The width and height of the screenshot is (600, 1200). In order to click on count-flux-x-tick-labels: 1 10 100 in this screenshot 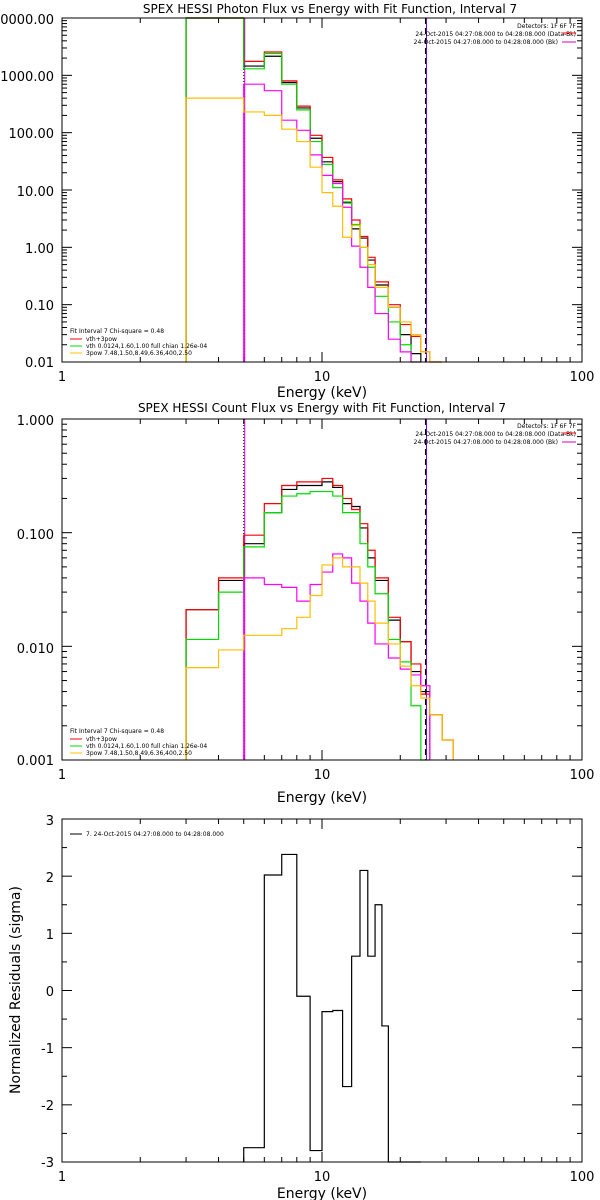, I will do `click(326, 775)`.